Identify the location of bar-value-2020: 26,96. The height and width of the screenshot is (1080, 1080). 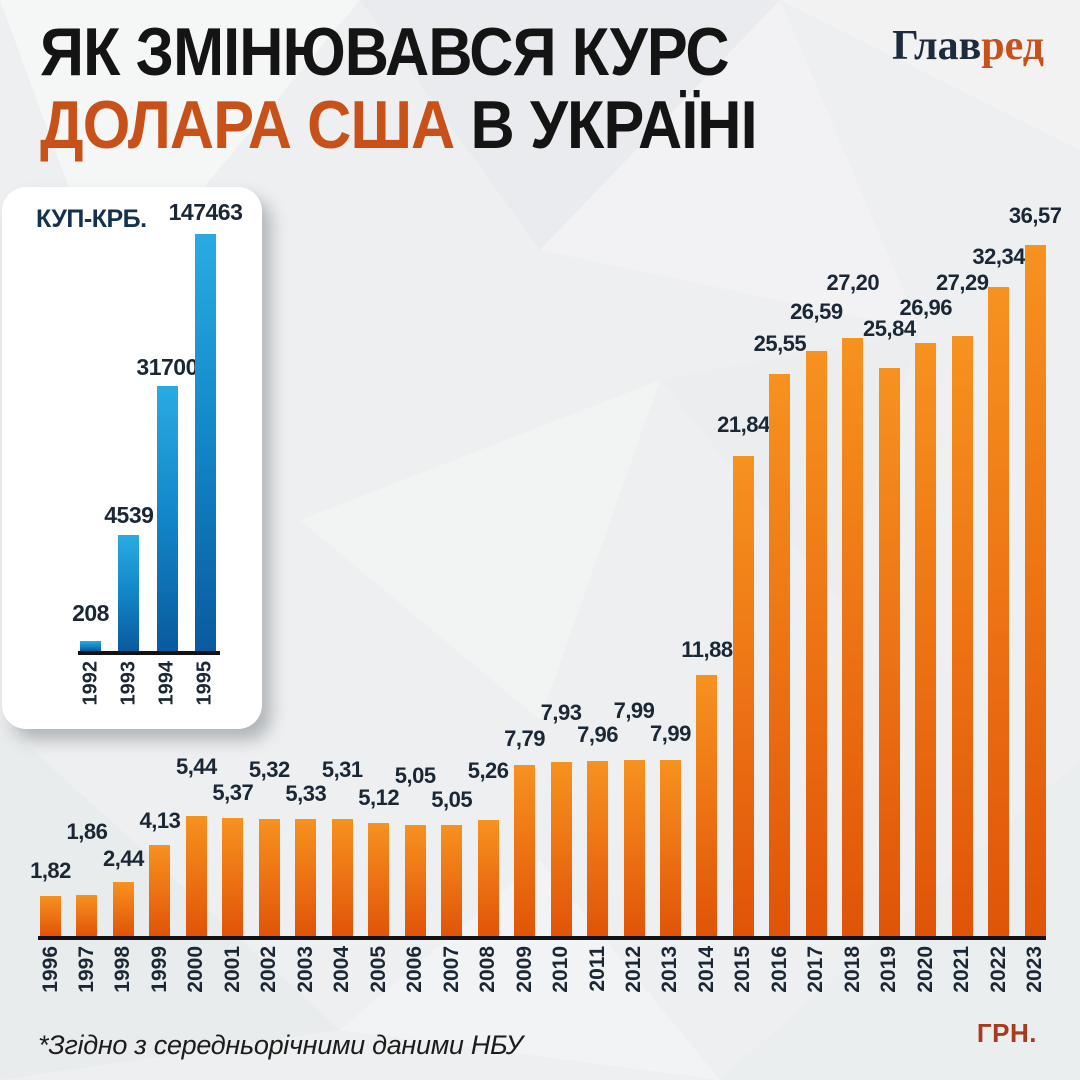
(926, 307).